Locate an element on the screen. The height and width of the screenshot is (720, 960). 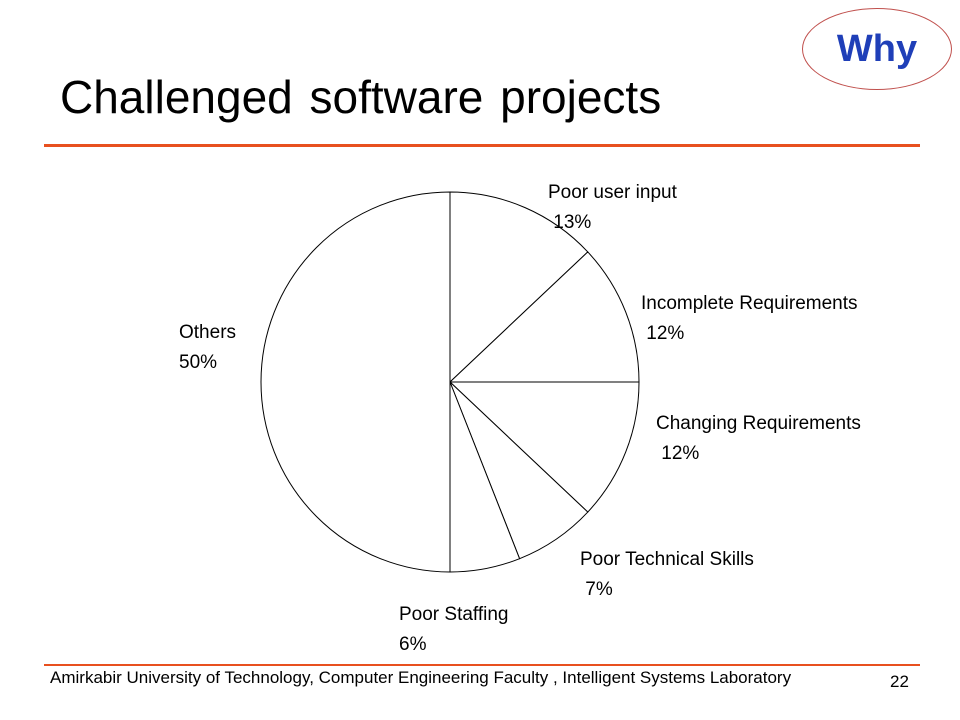
pie-slice-poor-user-input is located at coordinates (519, 287).